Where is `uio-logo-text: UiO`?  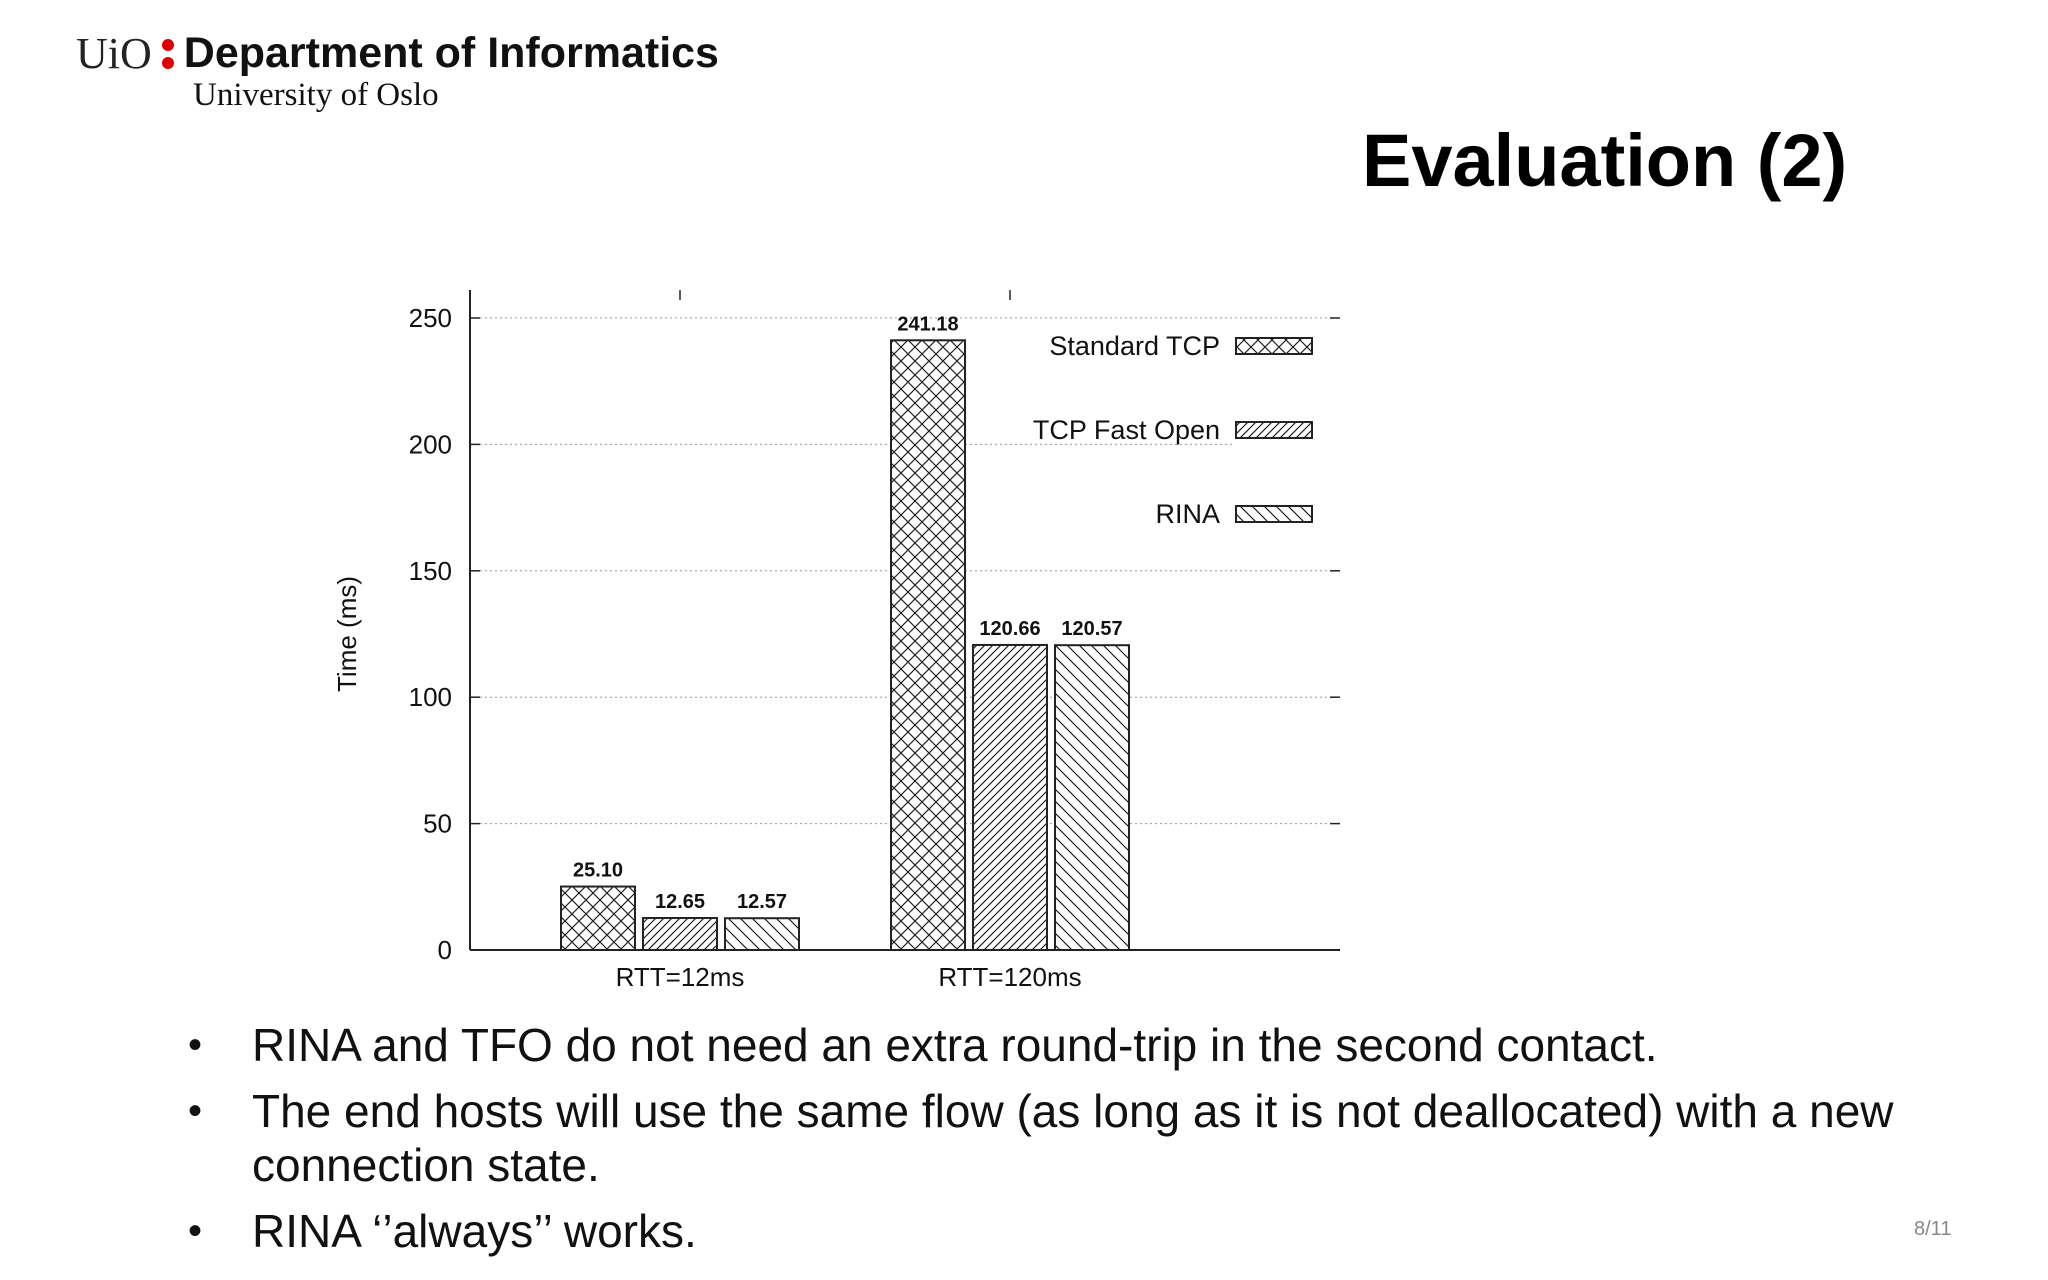
uio-logo-text: UiO is located at coordinates (114, 53).